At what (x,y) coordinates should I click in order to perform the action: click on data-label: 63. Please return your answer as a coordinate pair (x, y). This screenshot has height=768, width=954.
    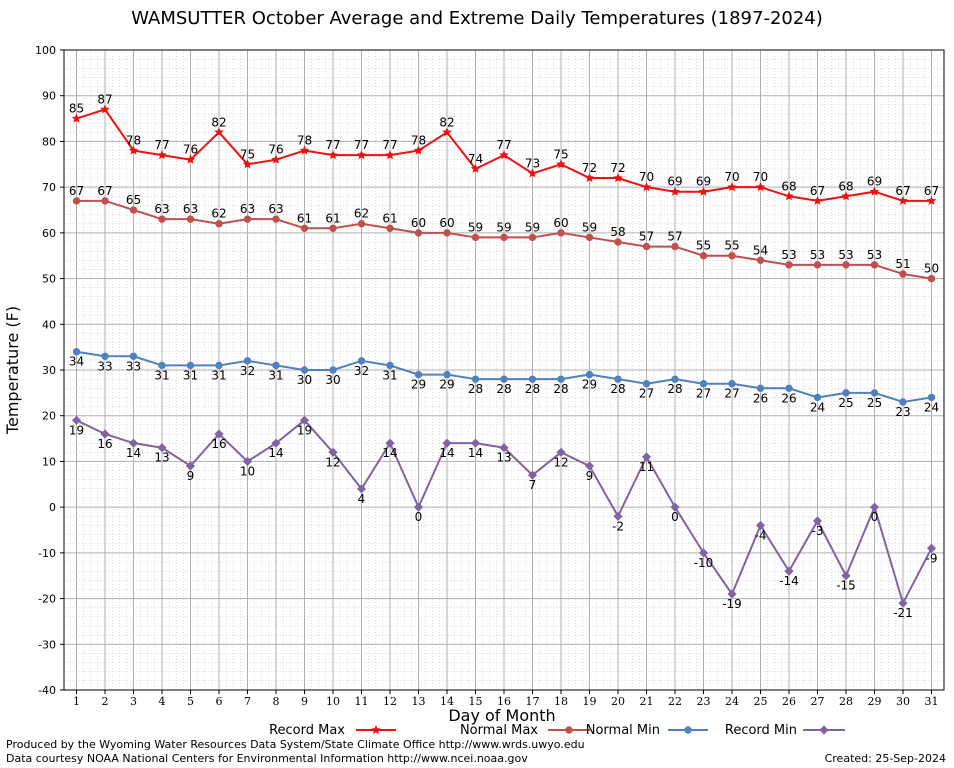
    Looking at the image, I should click on (247, 209).